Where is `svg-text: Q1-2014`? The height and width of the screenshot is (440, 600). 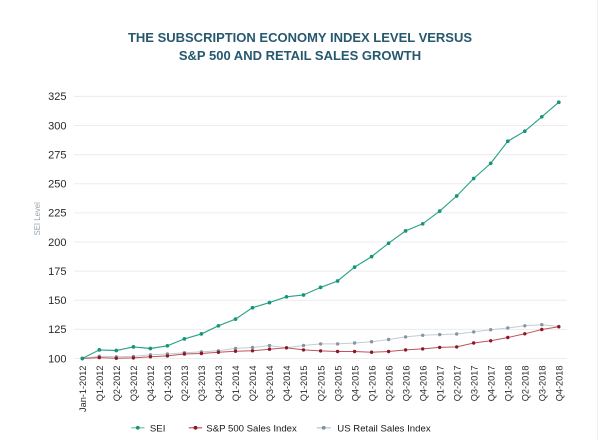
svg-text: Q1-2014 is located at coordinates (236, 384).